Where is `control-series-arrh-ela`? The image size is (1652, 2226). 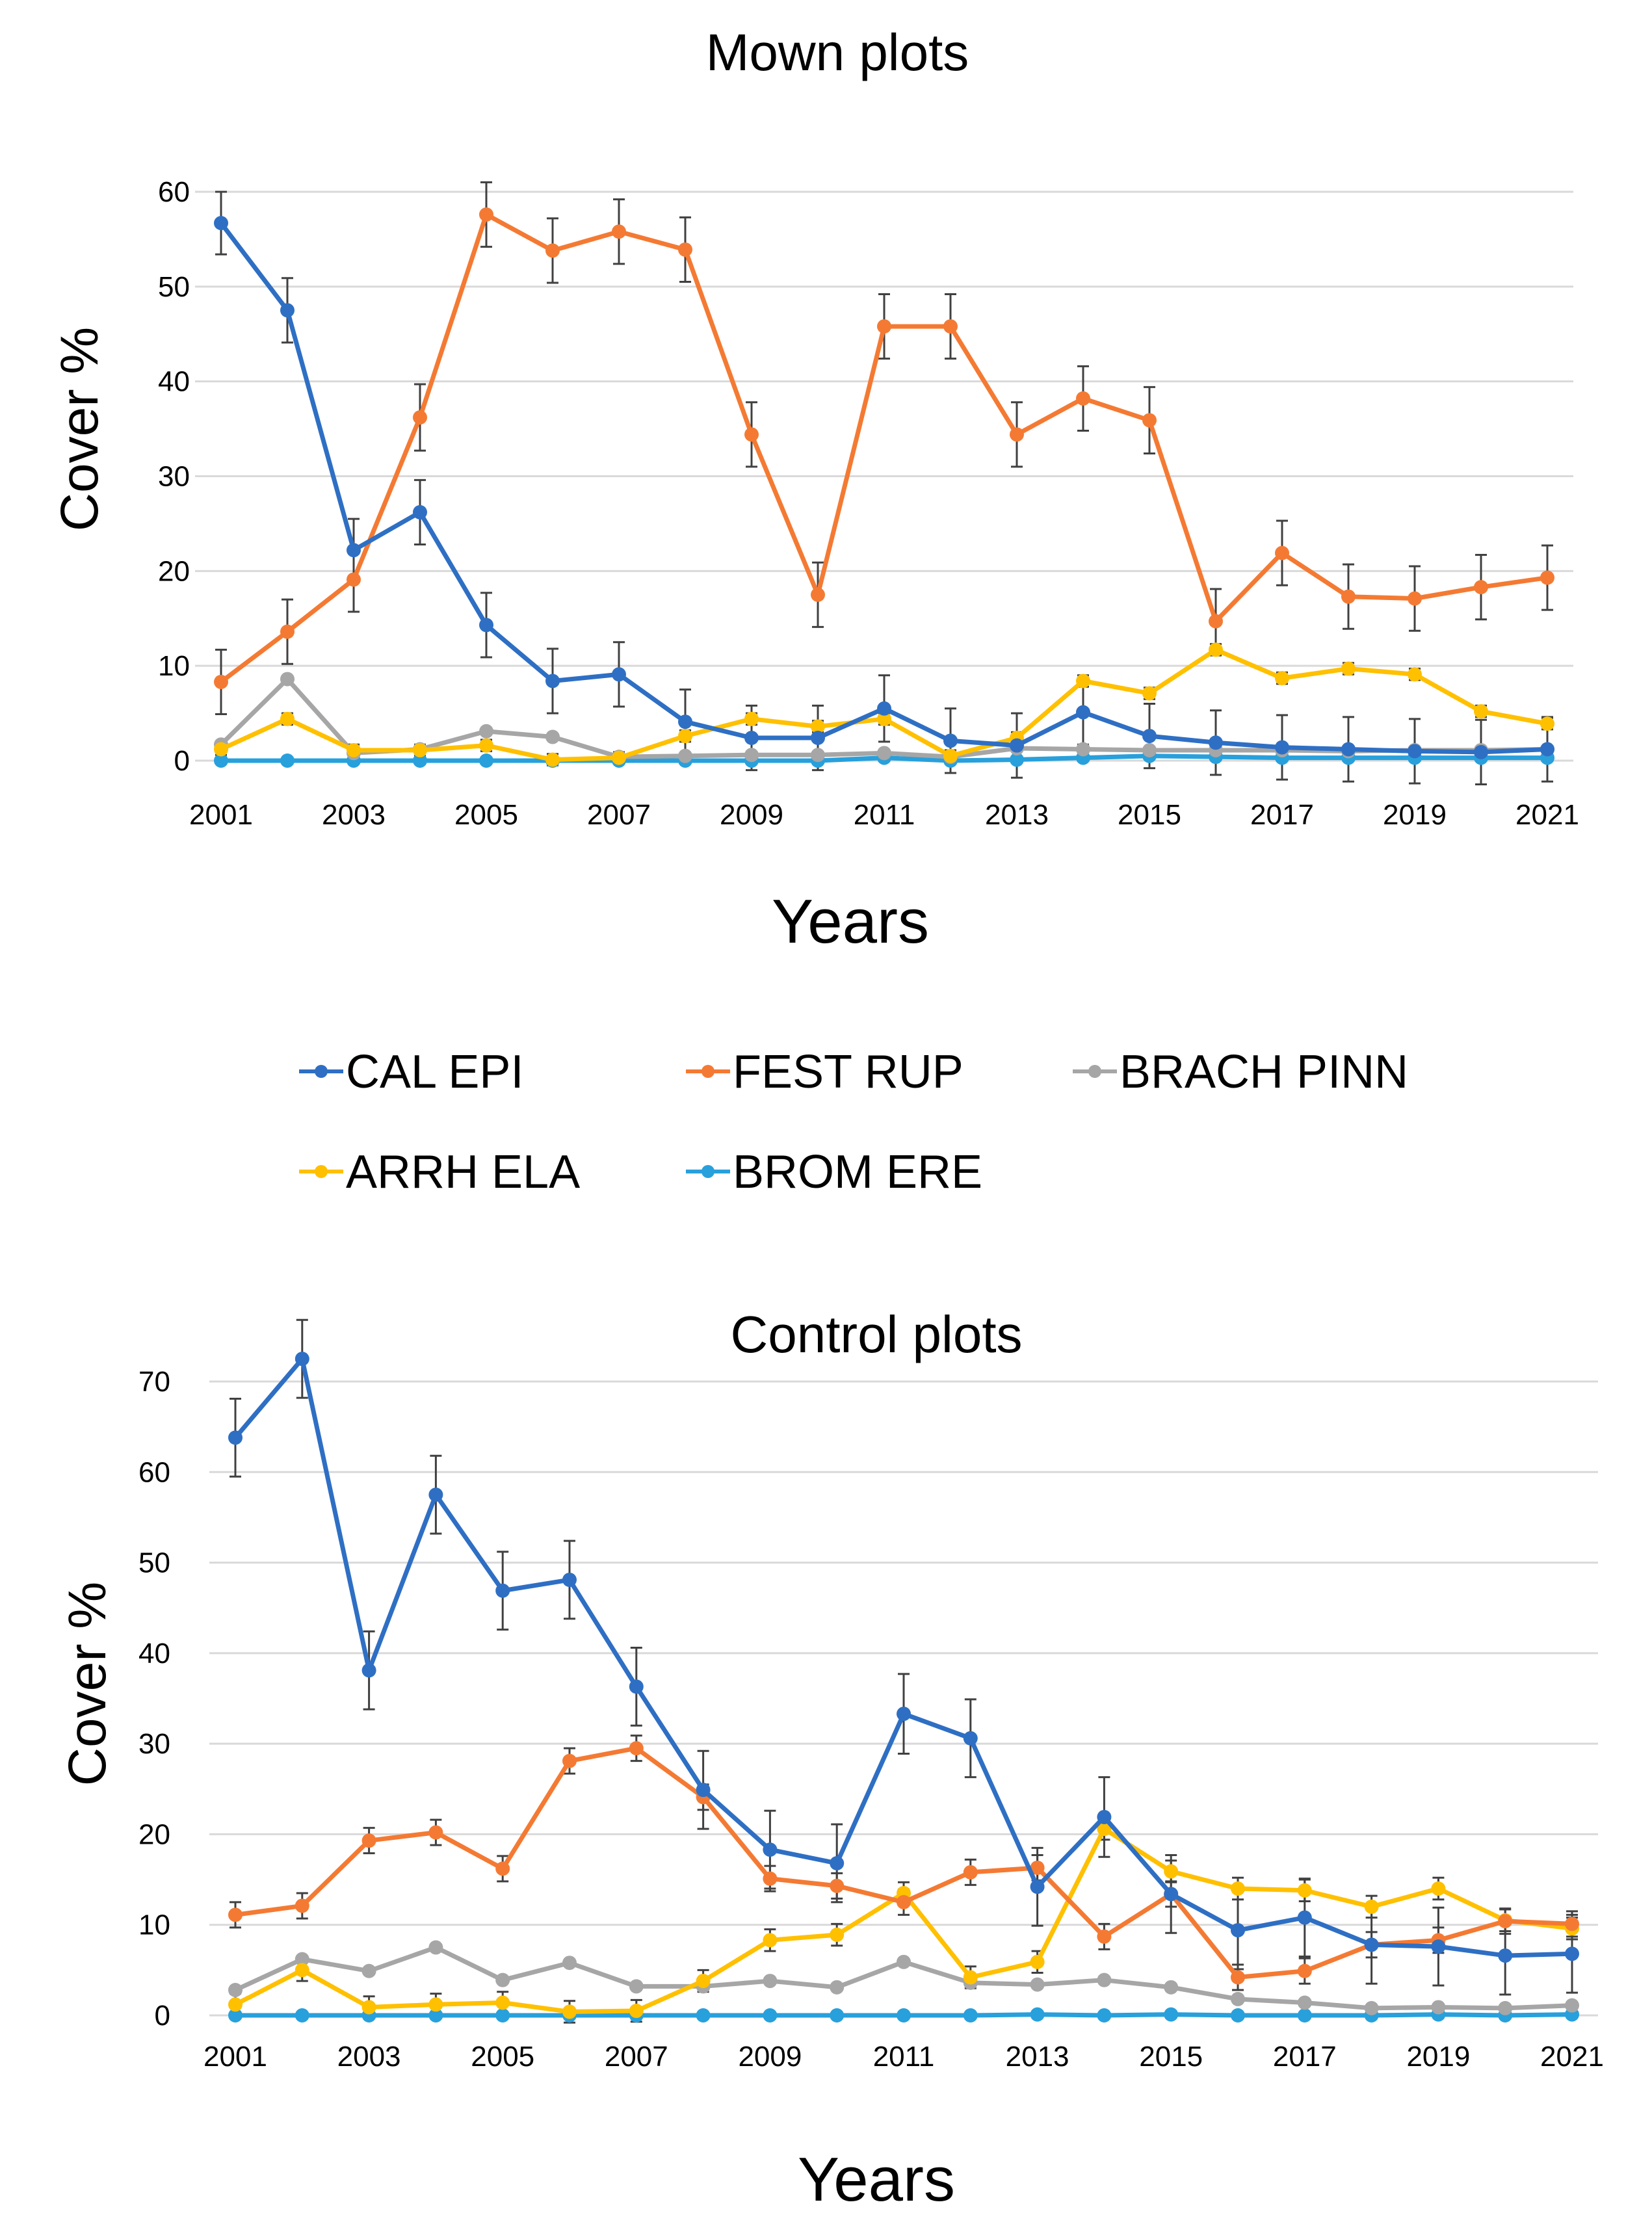
control-series-arrh-ela is located at coordinates (903, 1920).